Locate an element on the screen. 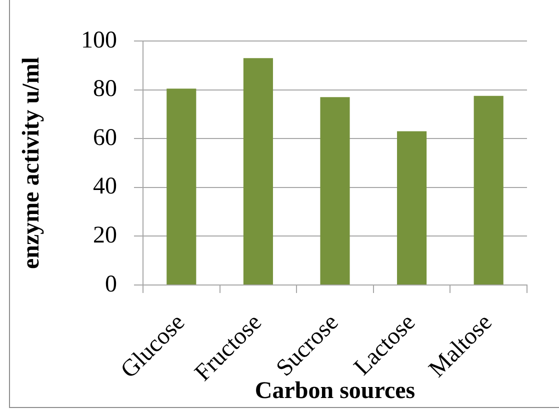  y-tick-label: 40 is located at coordinates (105, 187).